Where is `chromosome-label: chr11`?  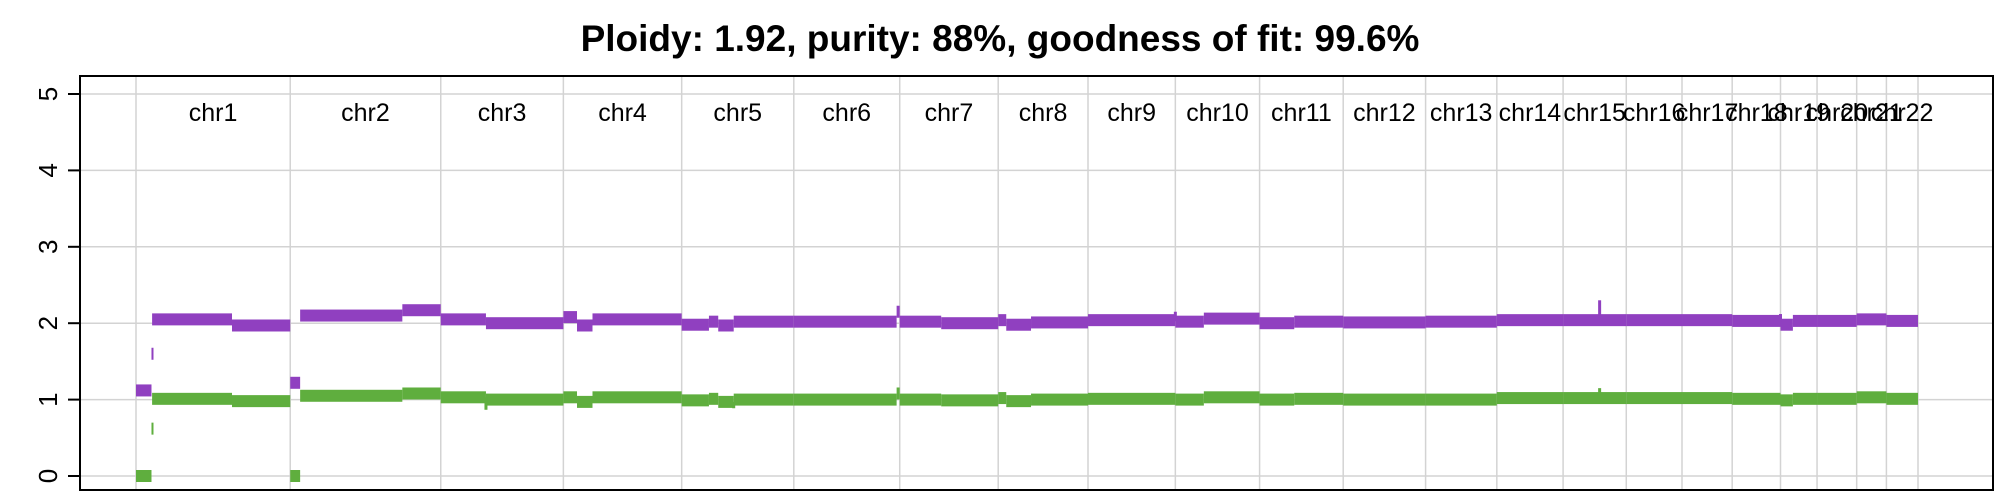
chromosome-label: chr11 is located at coordinates (1301, 113).